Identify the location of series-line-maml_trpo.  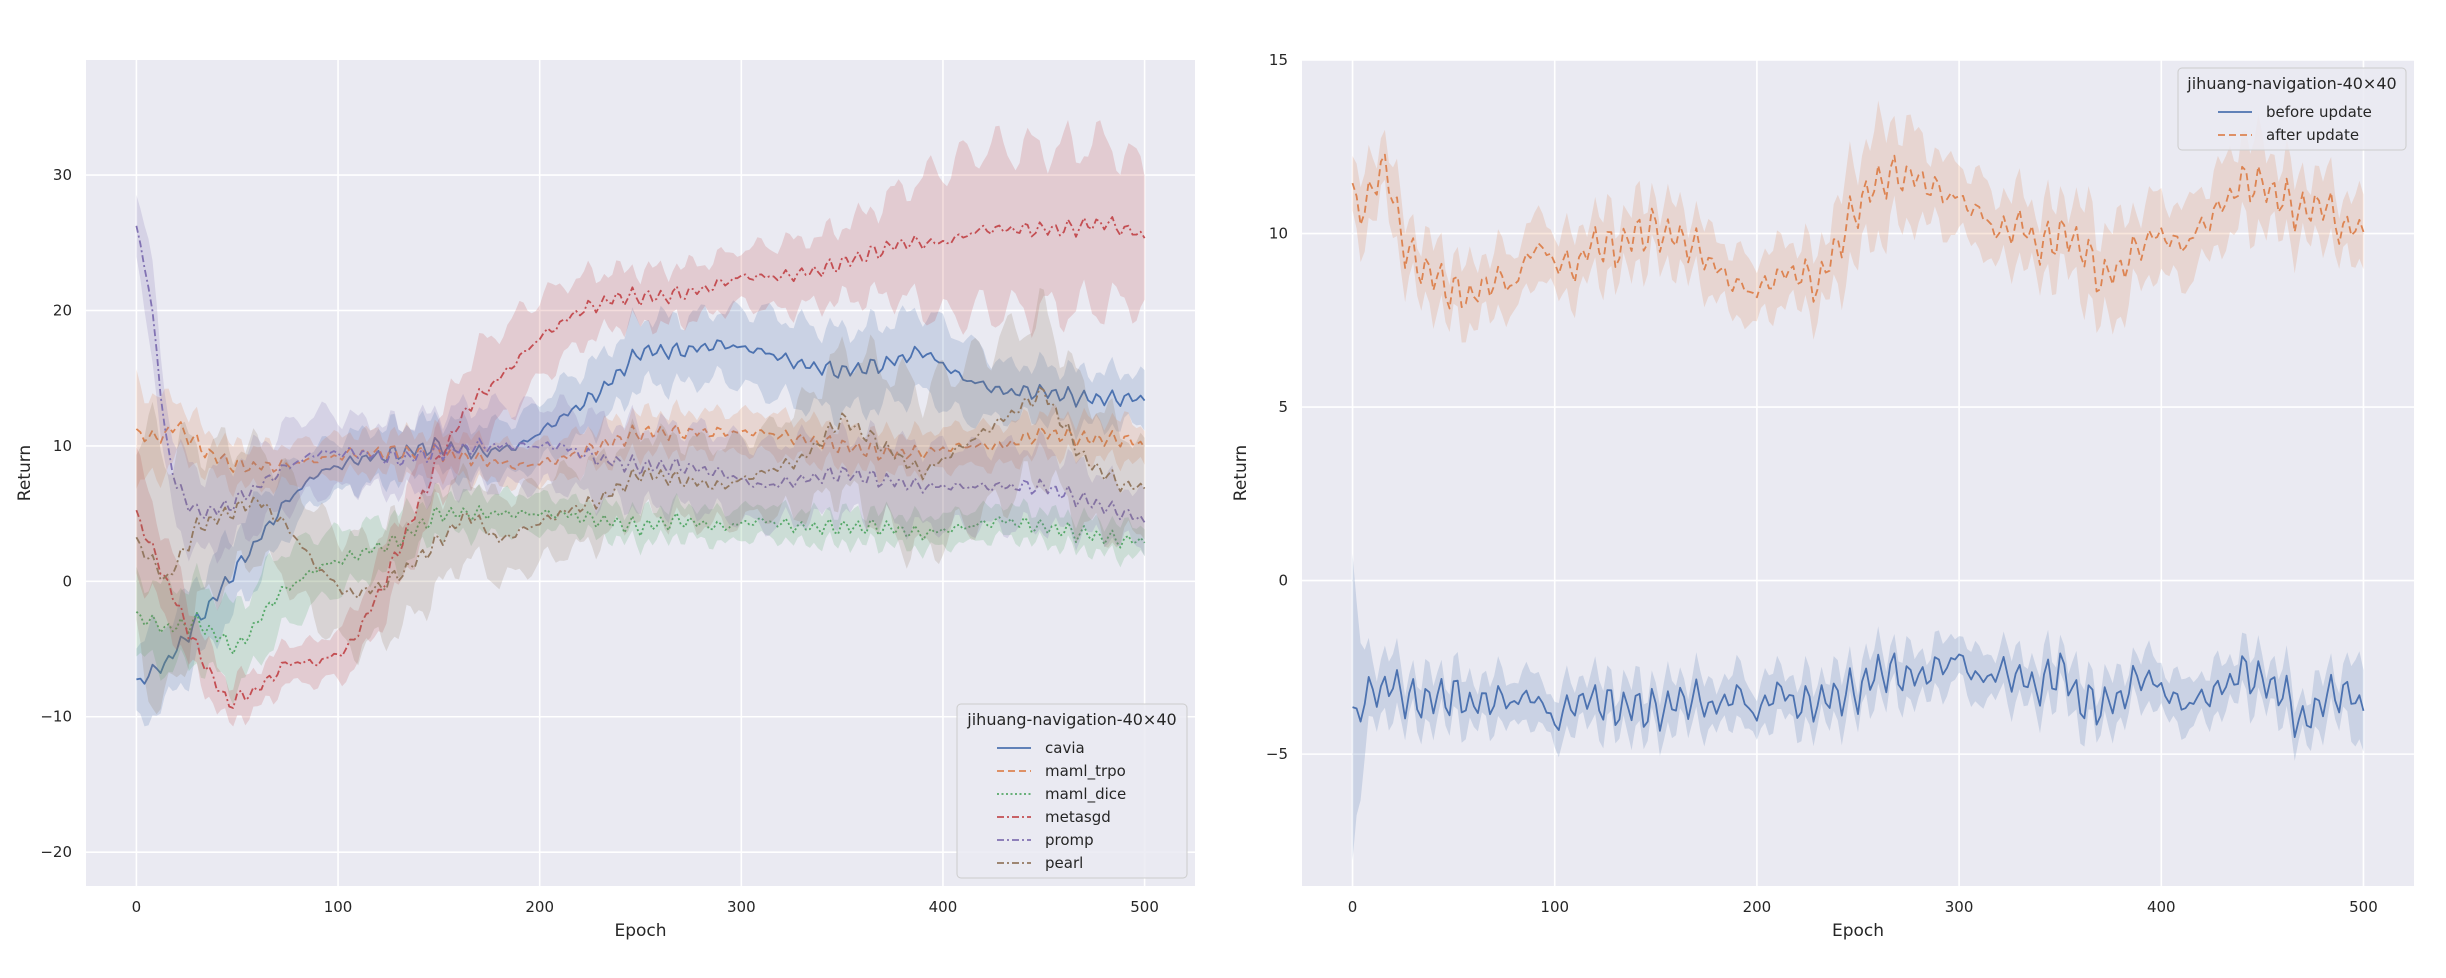
(640, 447).